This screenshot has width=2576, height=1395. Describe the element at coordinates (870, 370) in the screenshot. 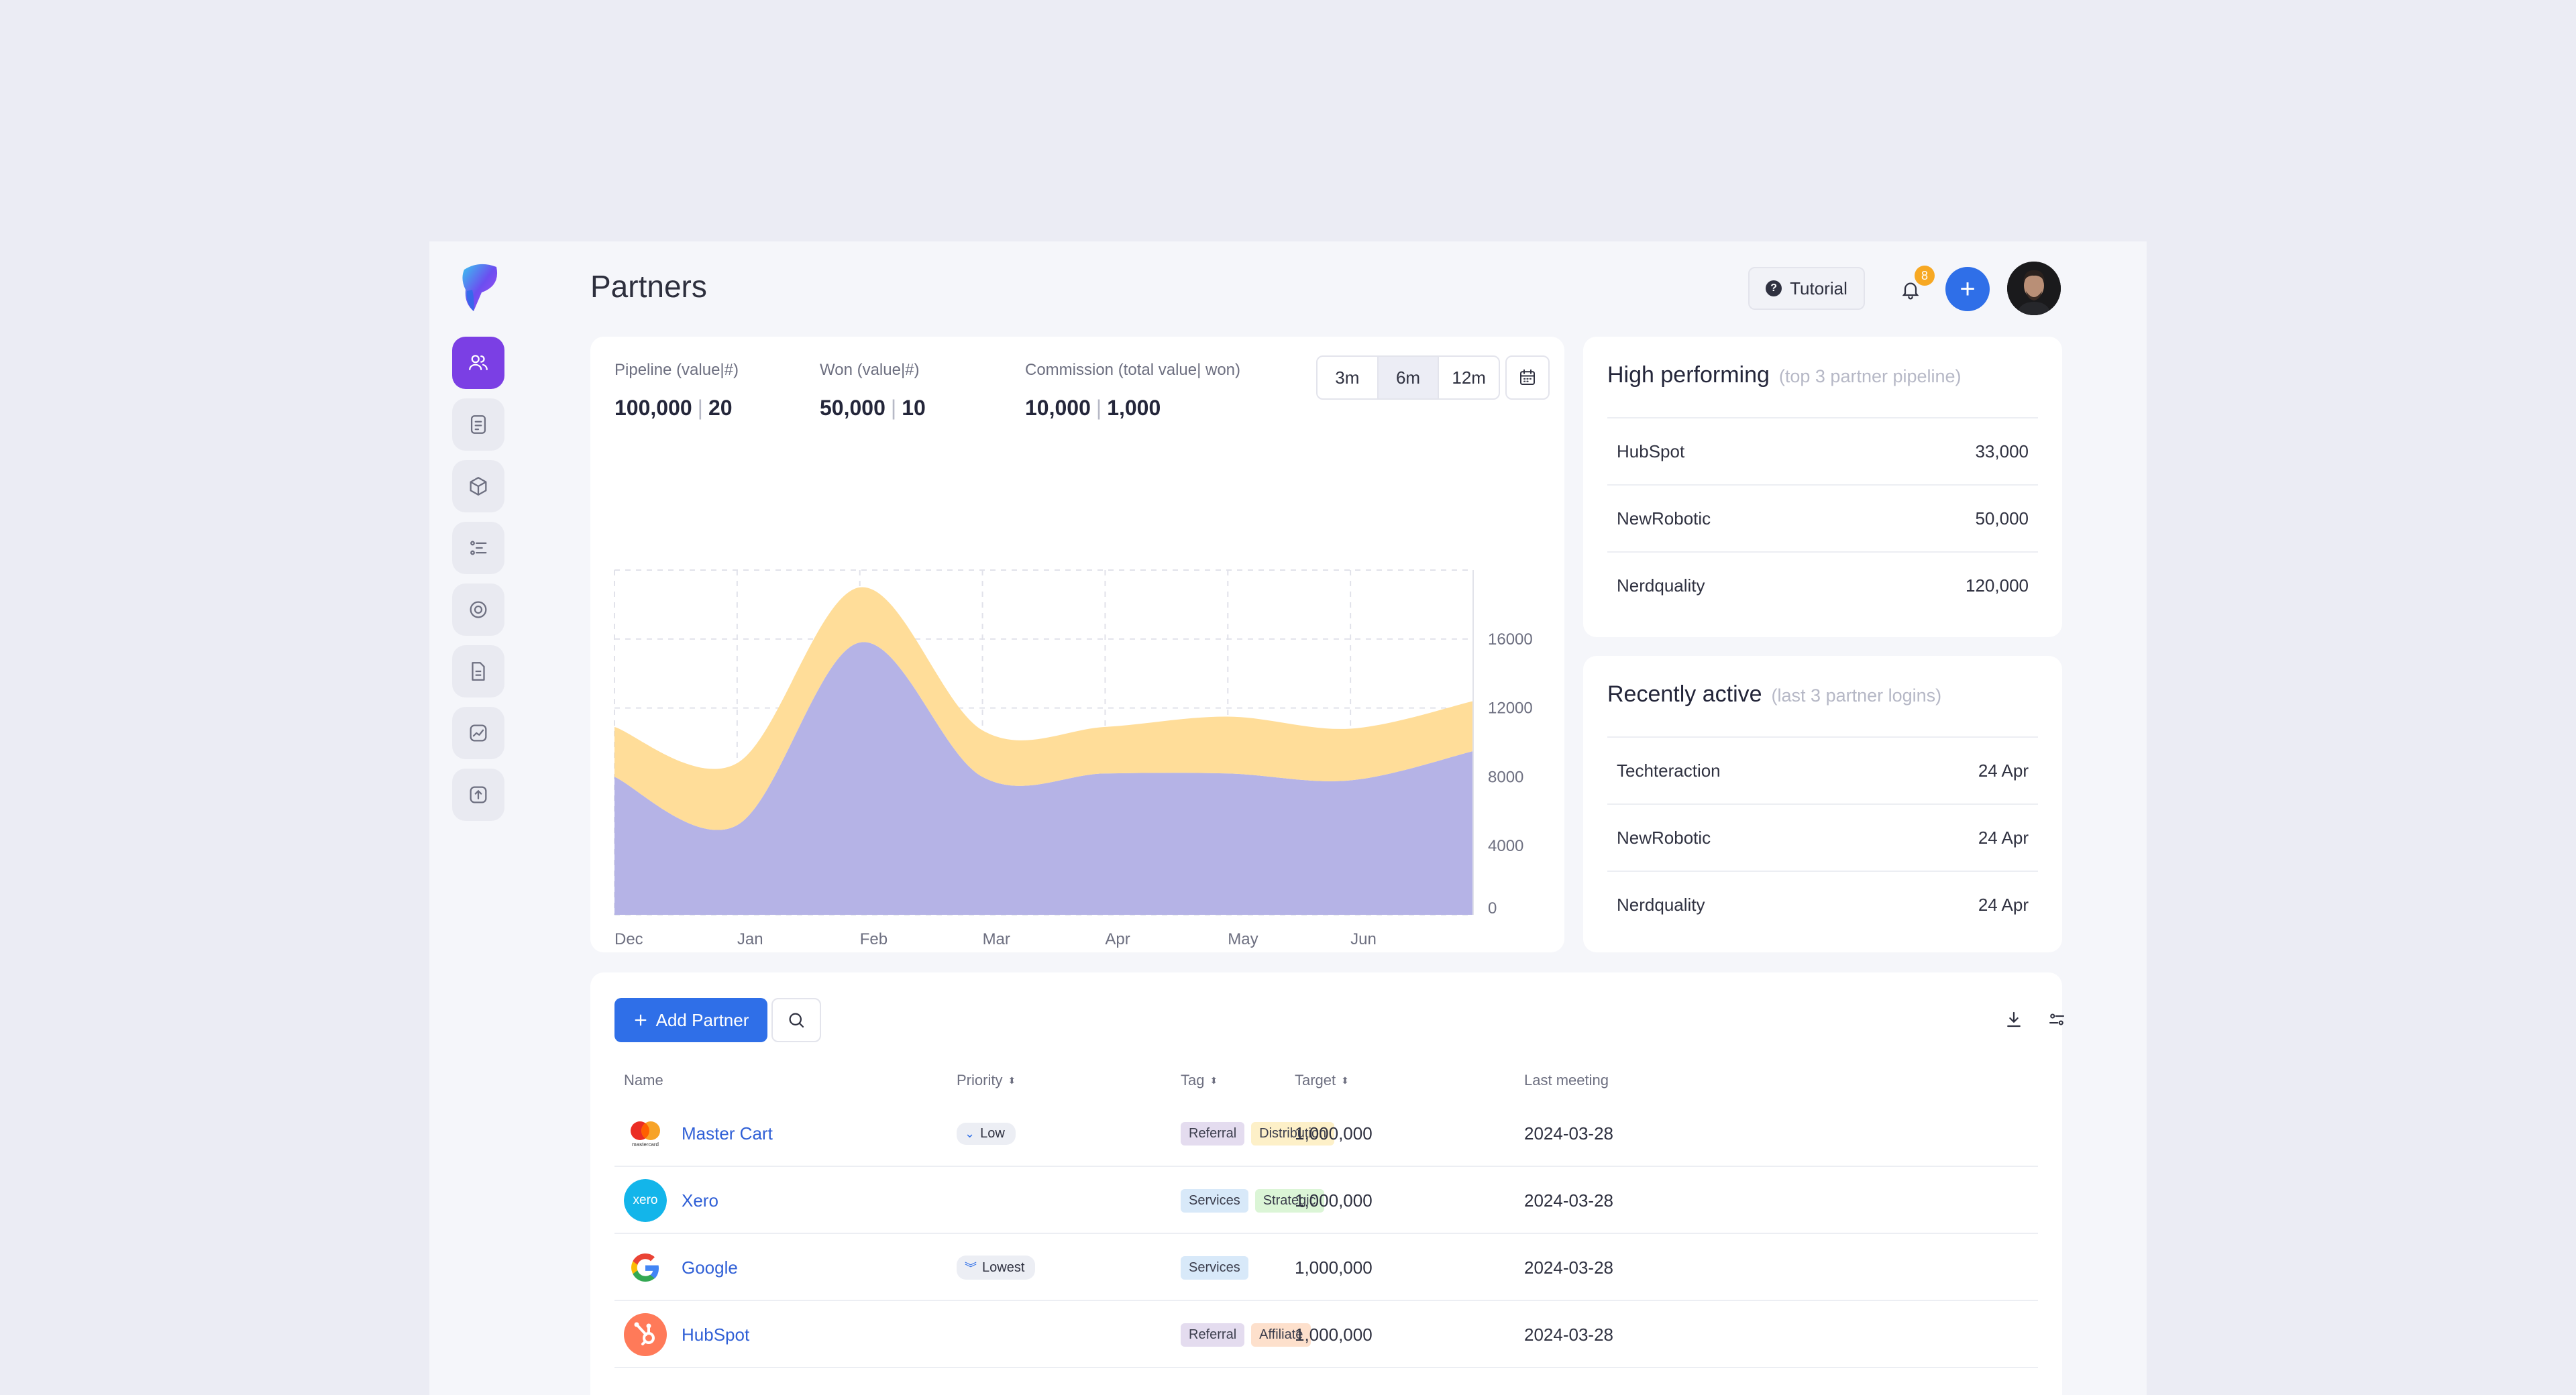

I see `kpi-label: Won (value|#)` at that location.